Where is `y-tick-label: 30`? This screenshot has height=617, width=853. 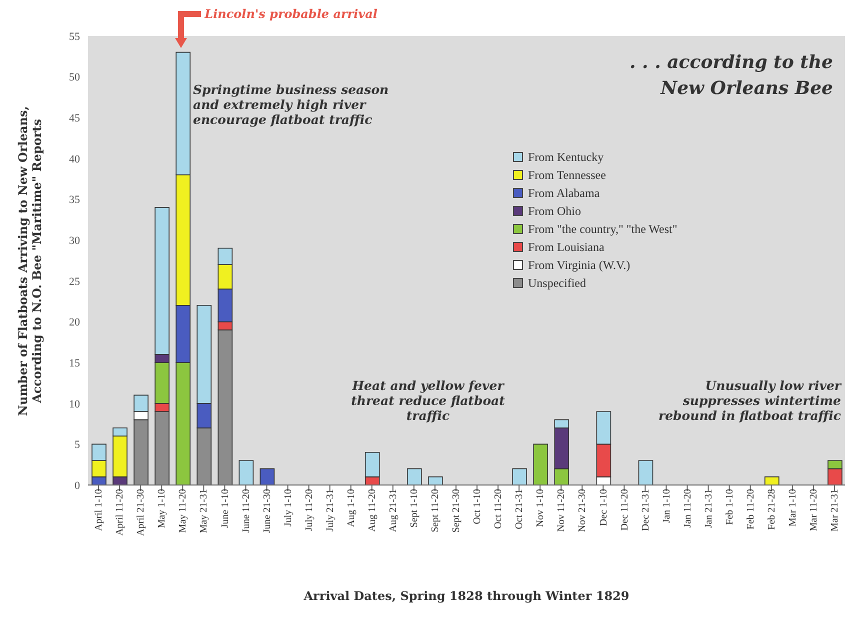 y-tick-label: 30 is located at coordinates (74, 240).